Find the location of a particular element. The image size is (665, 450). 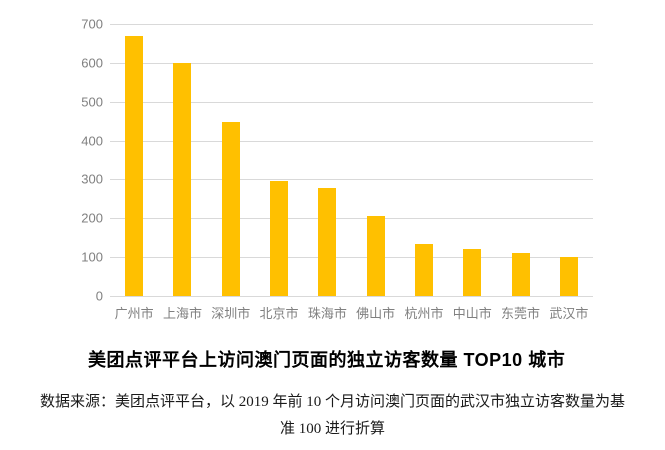

x-tick-label: 深圳市 is located at coordinates (231, 313).